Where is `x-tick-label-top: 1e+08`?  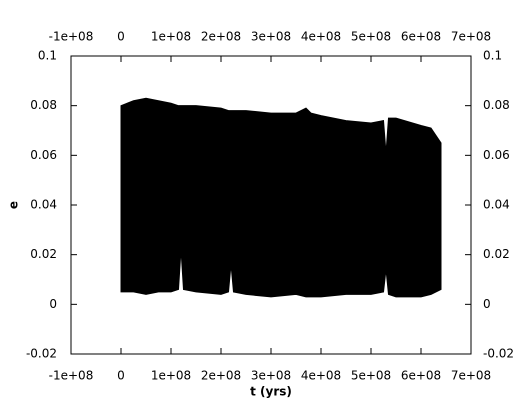 x-tick-label-top: 1e+08 is located at coordinates (171, 37).